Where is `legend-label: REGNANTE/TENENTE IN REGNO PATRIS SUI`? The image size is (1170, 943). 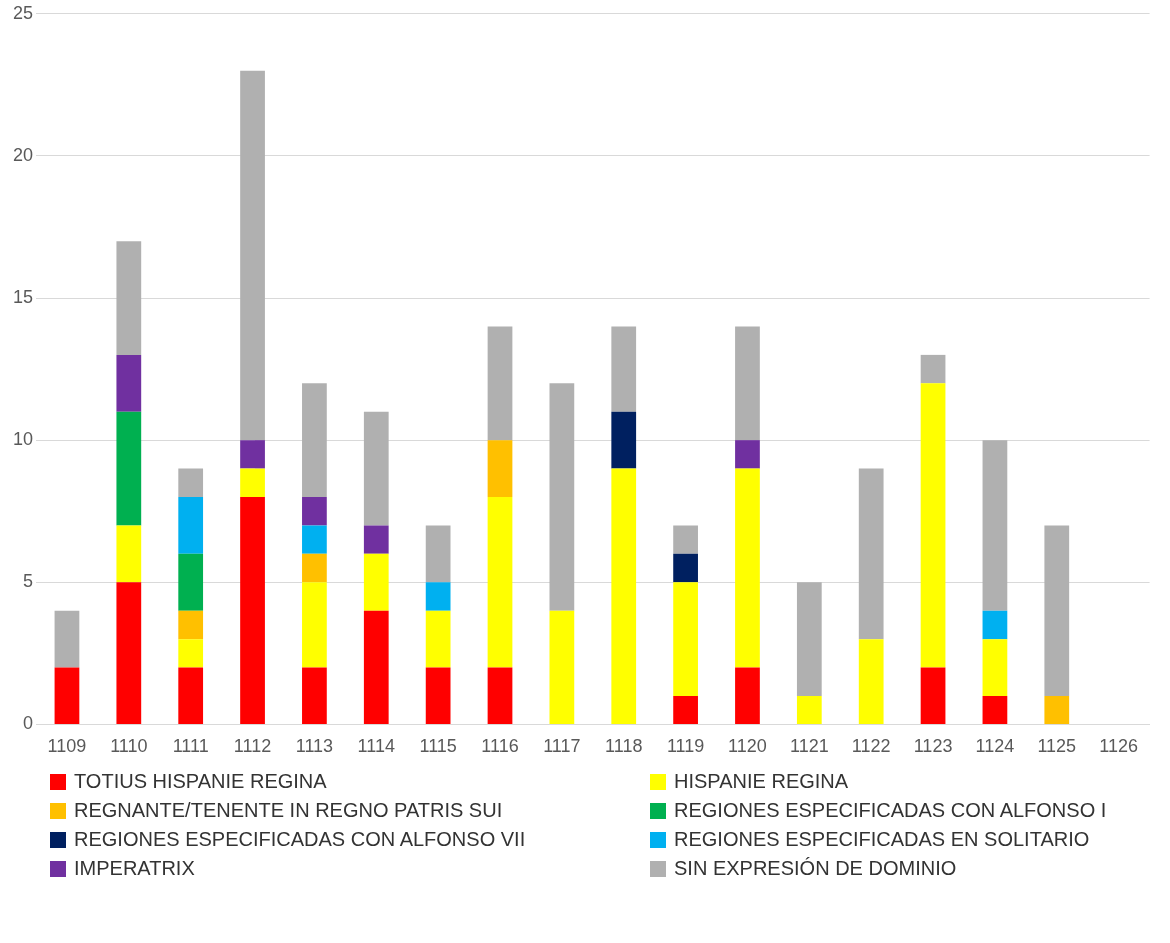 legend-label: REGNANTE/TENENTE IN REGNO PATRIS SUI is located at coordinates (288, 810).